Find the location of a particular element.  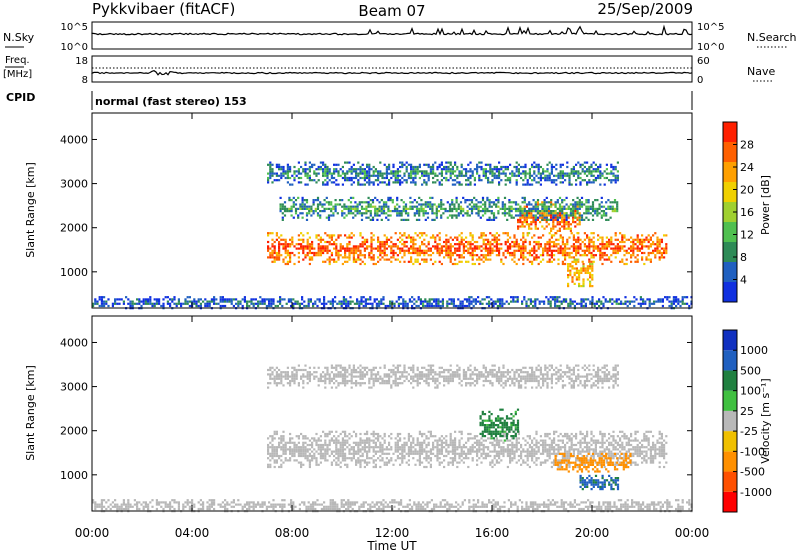

cpid-label: CPID is located at coordinates (20, 97).